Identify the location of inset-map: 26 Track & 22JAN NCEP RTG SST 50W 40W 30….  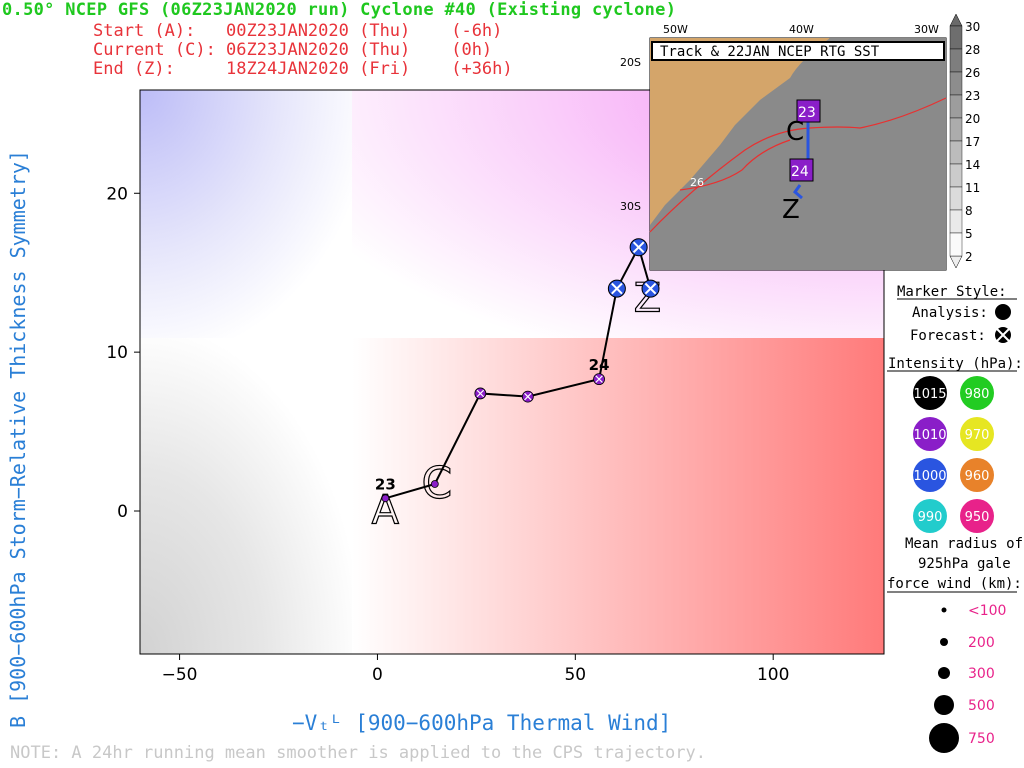
(783, 147).